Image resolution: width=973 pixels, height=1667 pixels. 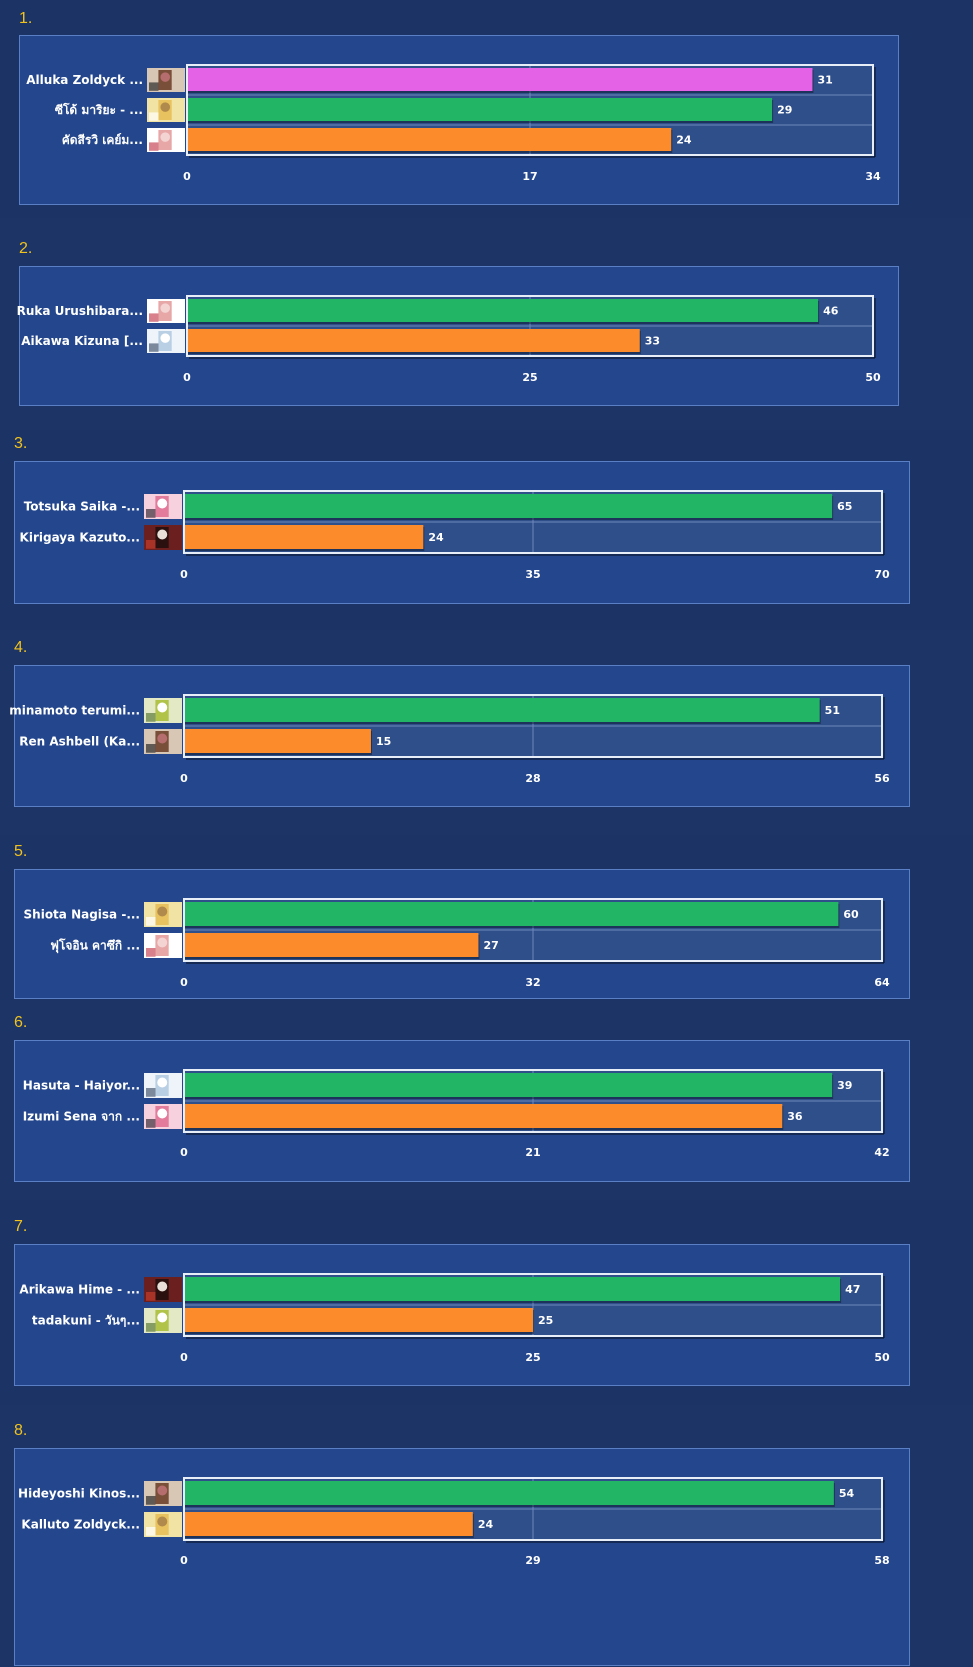 What do you see at coordinates (532, 778) in the screenshot?
I see `tick-label: 28` at bounding box center [532, 778].